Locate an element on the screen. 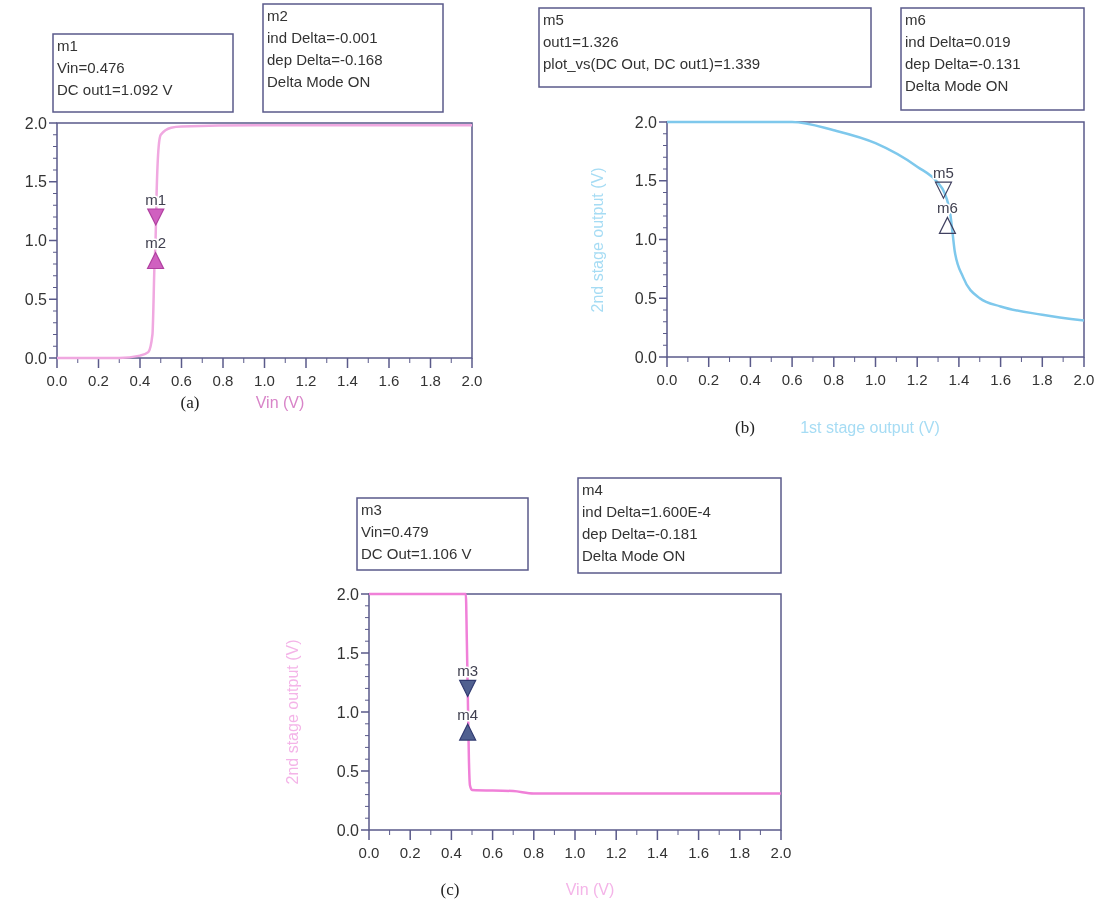 The height and width of the screenshot is (907, 1097). text: (c) is located at coordinates (450, 889).